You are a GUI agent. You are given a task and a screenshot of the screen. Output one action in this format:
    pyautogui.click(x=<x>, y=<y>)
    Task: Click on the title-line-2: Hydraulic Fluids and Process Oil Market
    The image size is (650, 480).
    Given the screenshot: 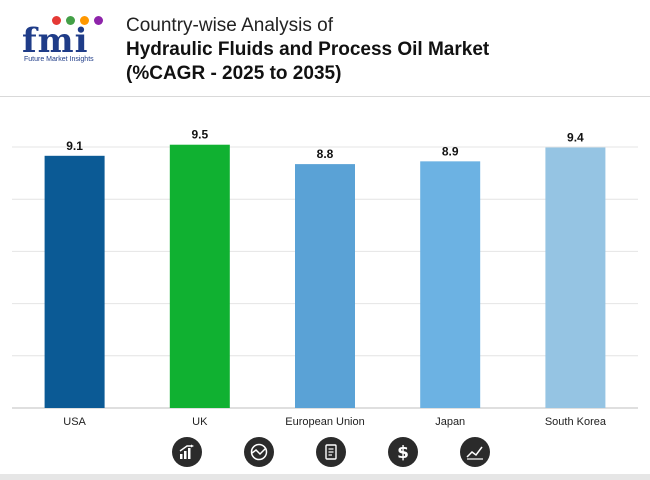 What is the action you would take?
    pyautogui.click(x=308, y=49)
    